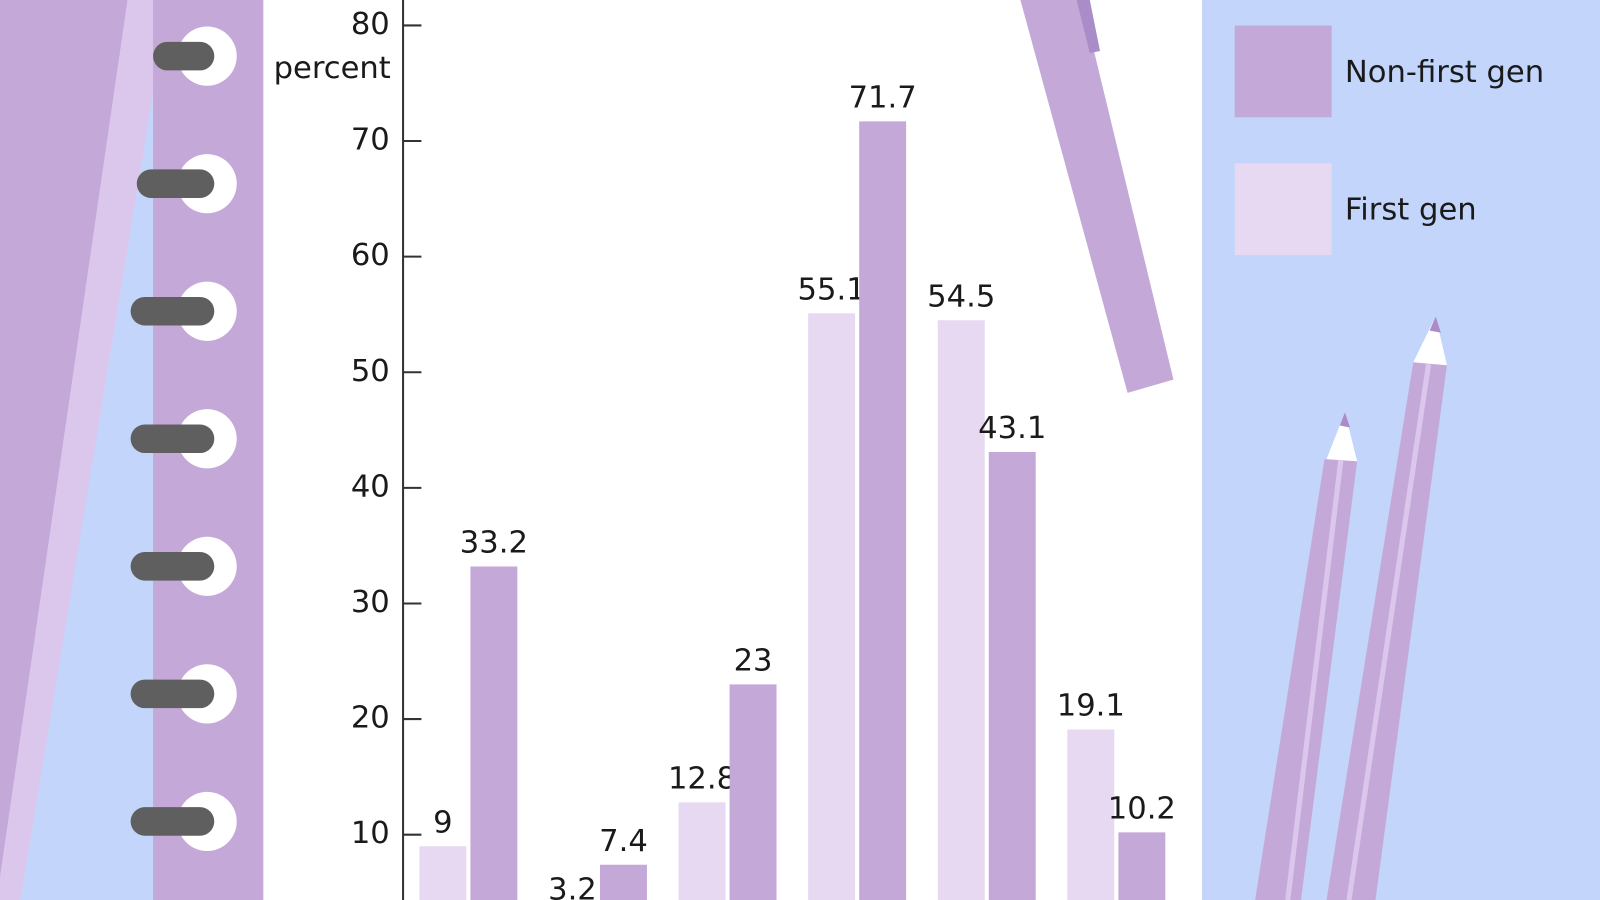 Image resolution: width=1600 pixels, height=900 pixels. I want to click on y-tick-label: 30, so click(370, 602).